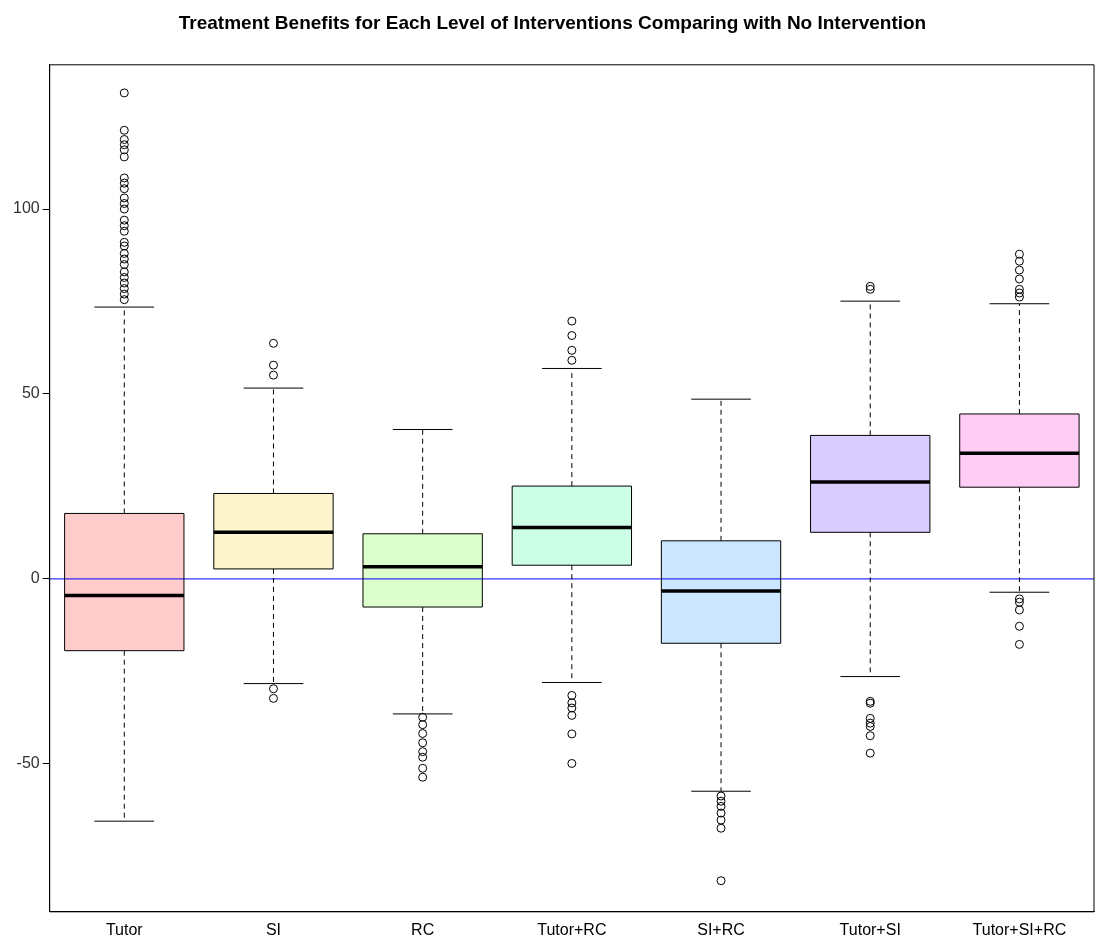 The image size is (1099, 947). Describe the element at coordinates (423, 929) in the screenshot. I see `x-tick-label: RC` at that location.